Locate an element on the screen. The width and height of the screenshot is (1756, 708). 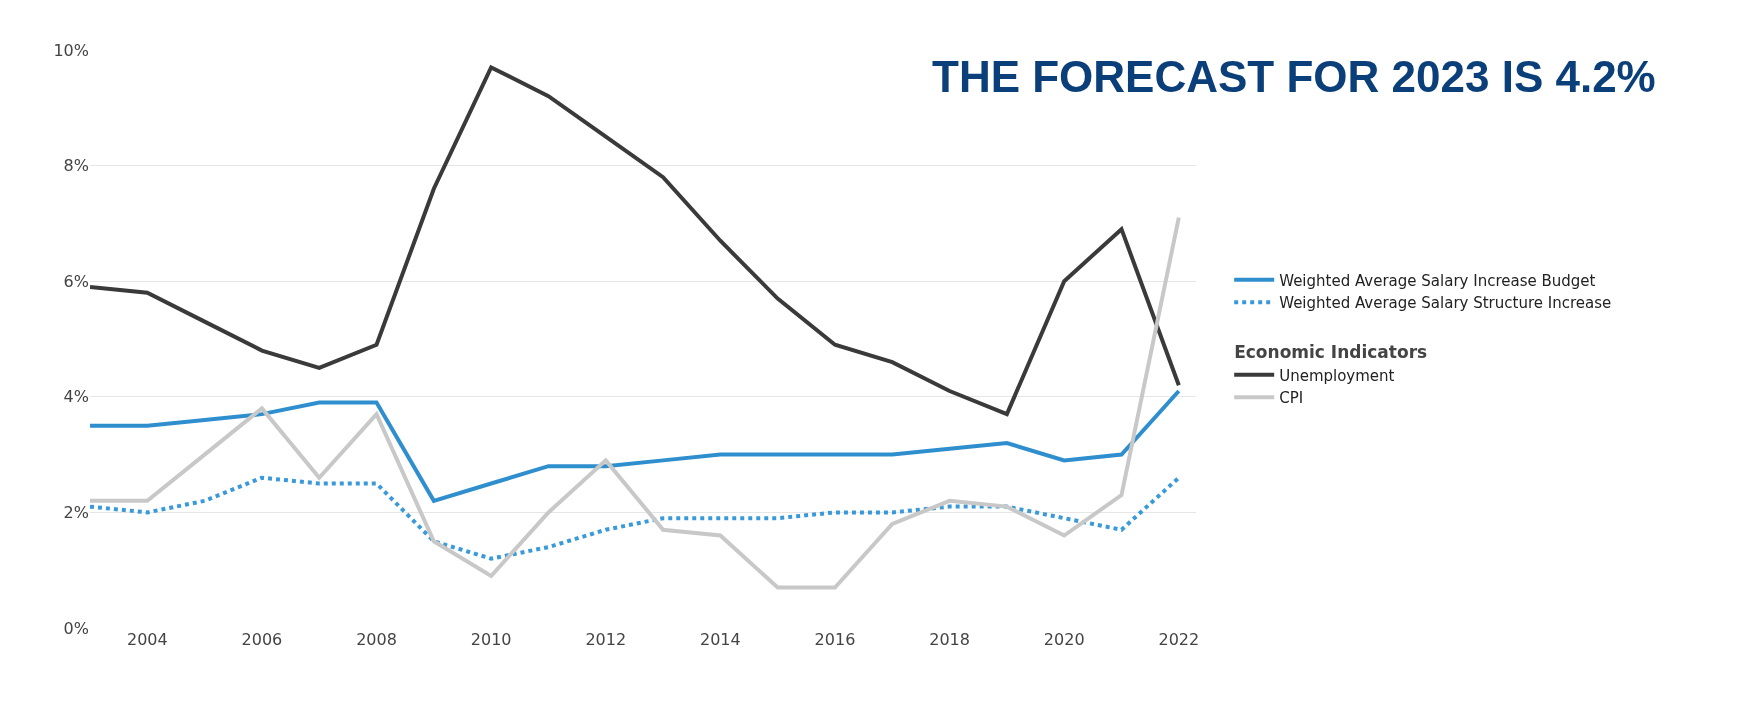
legend-label: Weighted Average Salary Increase Budget is located at coordinates (1437, 280).